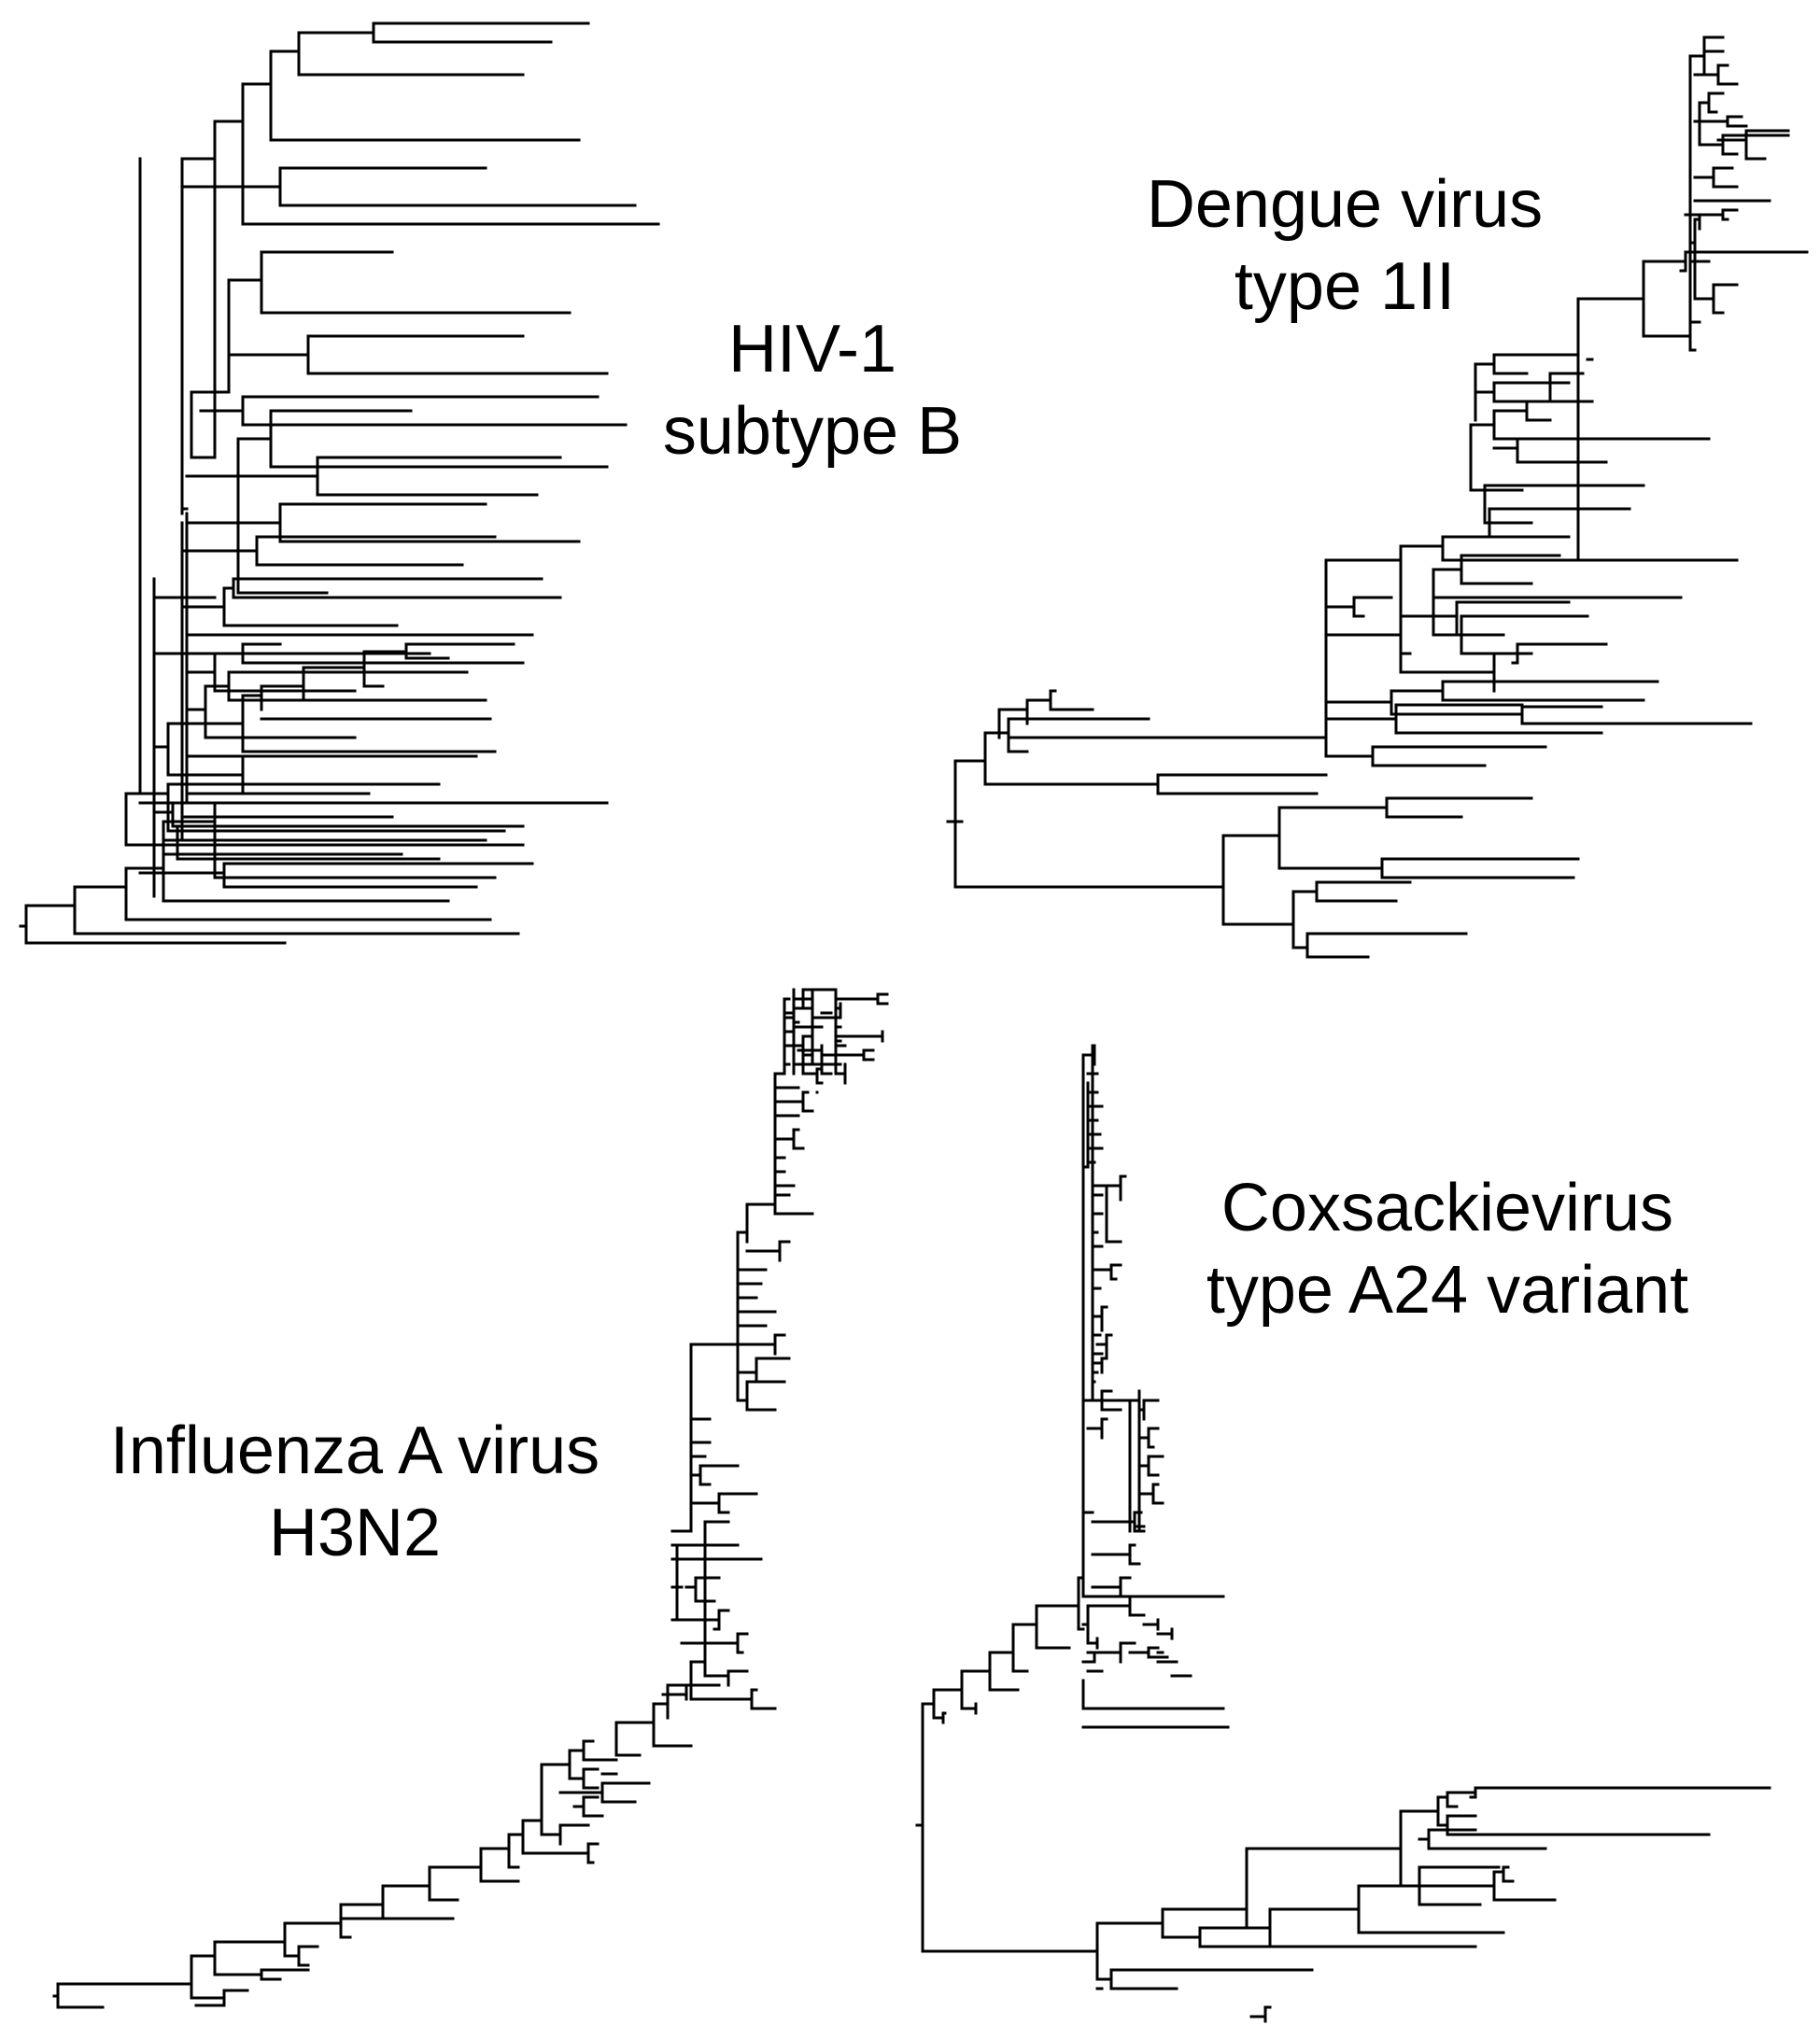  Describe the element at coordinates (355, 1533) in the screenshot. I see `influenza-label-line2: H3N2` at that location.